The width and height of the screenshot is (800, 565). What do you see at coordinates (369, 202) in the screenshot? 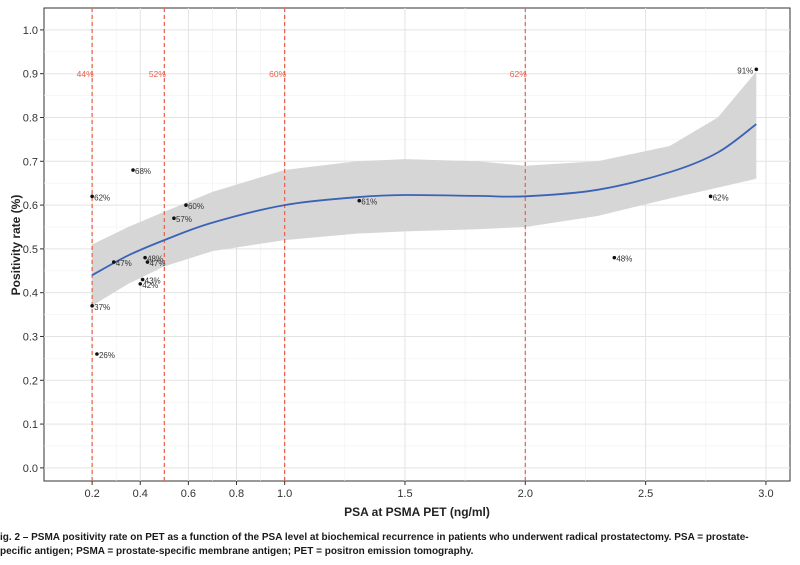
I see `data-point-label: 61%` at bounding box center [369, 202].